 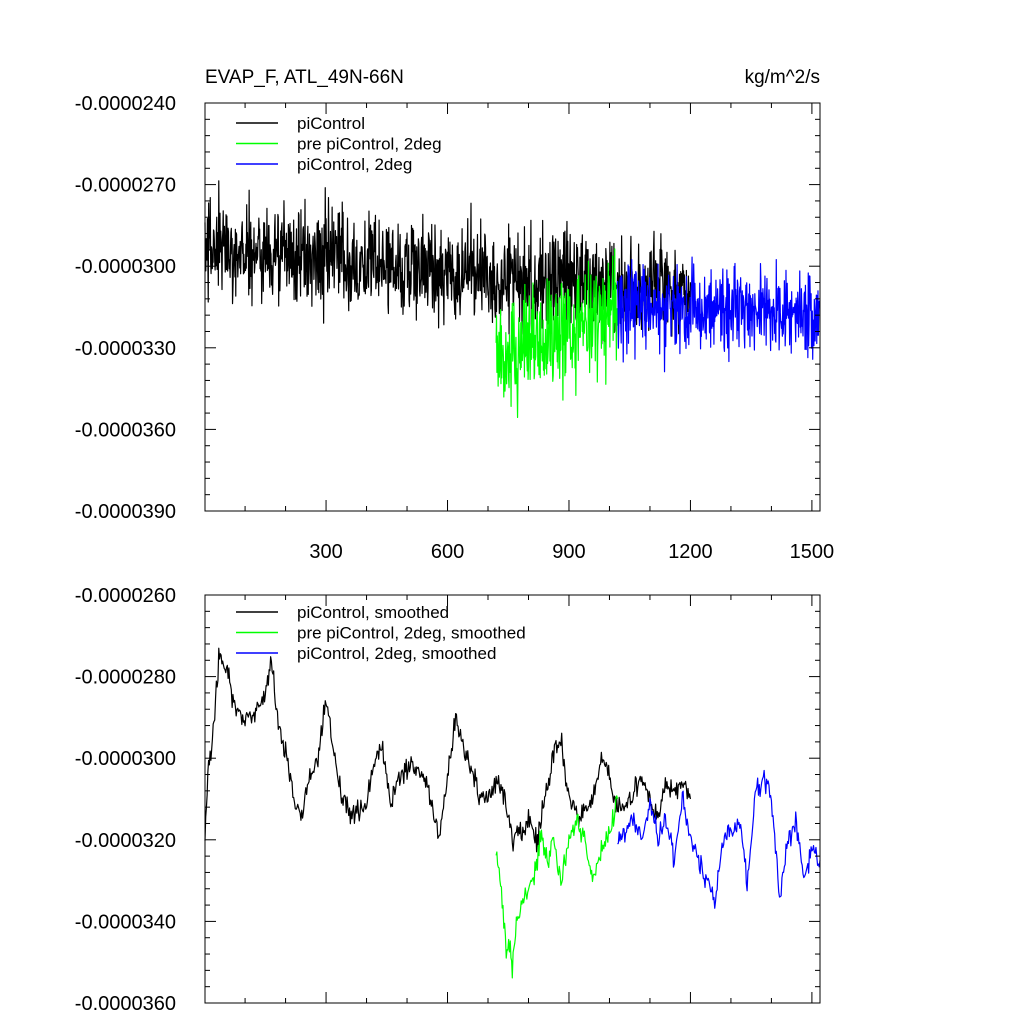 I want to click on units-label: kg/m^2/s, so click(x=782, y=77).